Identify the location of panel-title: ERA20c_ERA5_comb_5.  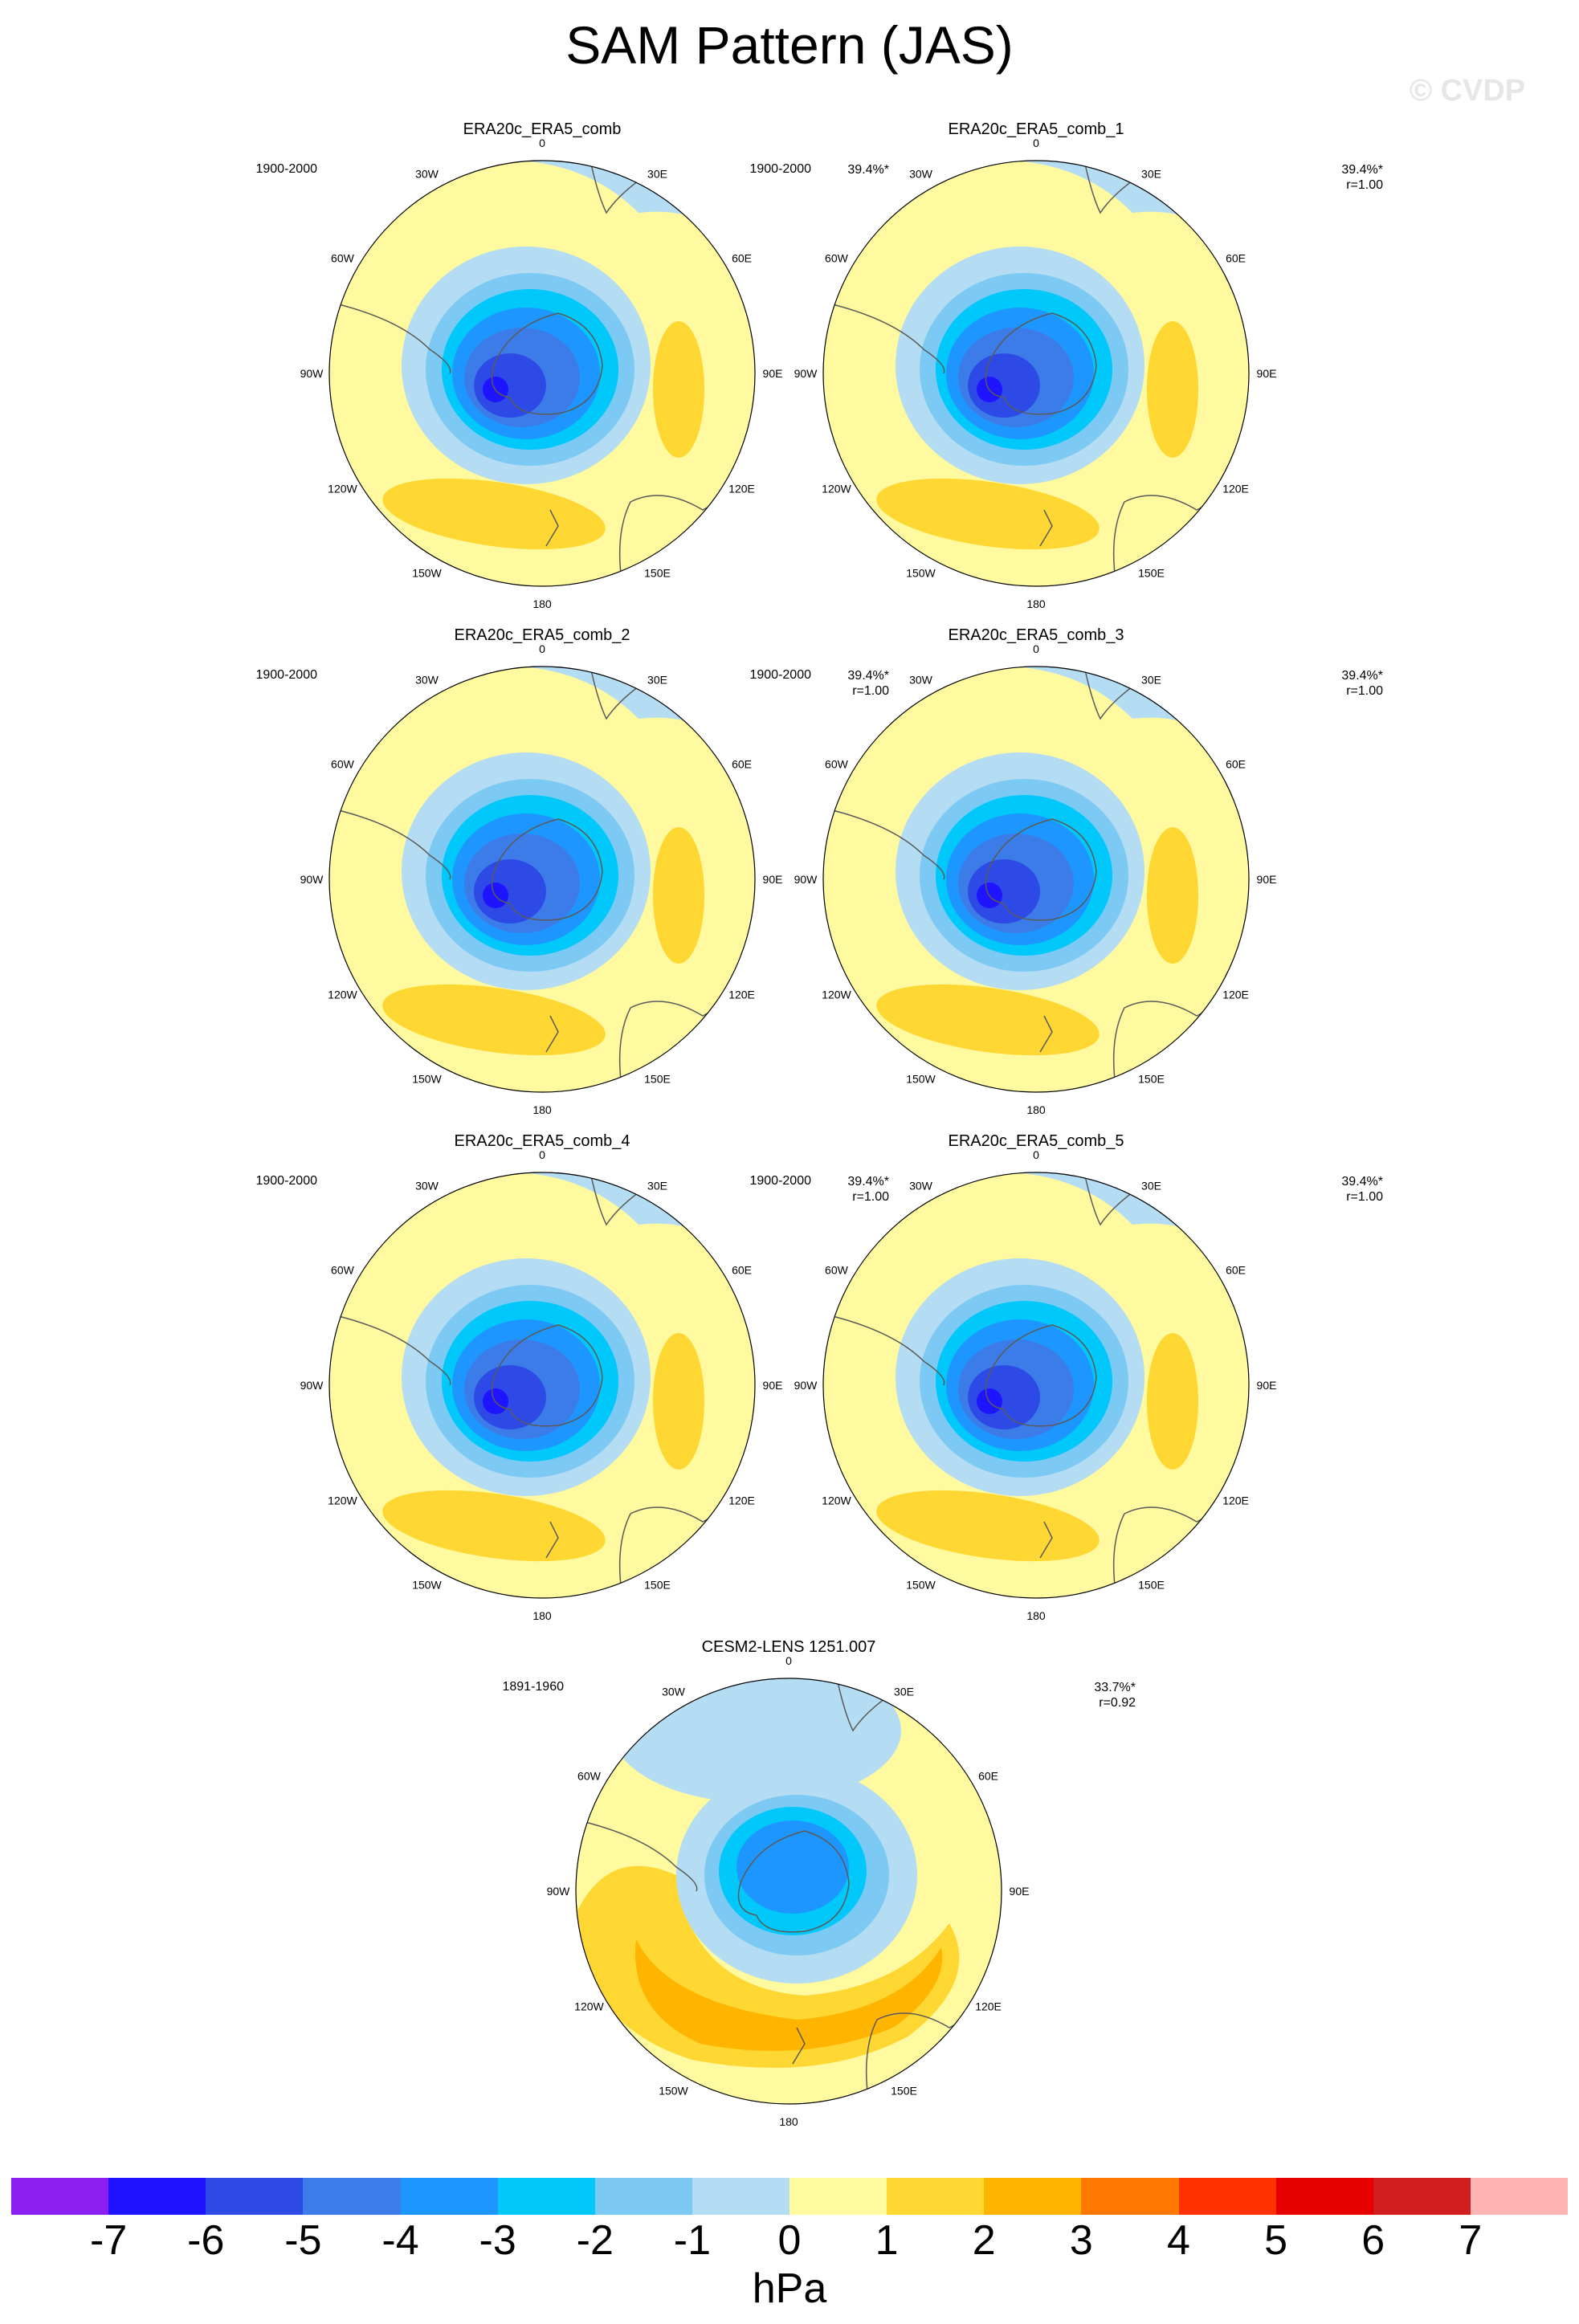
(1036, 1141).